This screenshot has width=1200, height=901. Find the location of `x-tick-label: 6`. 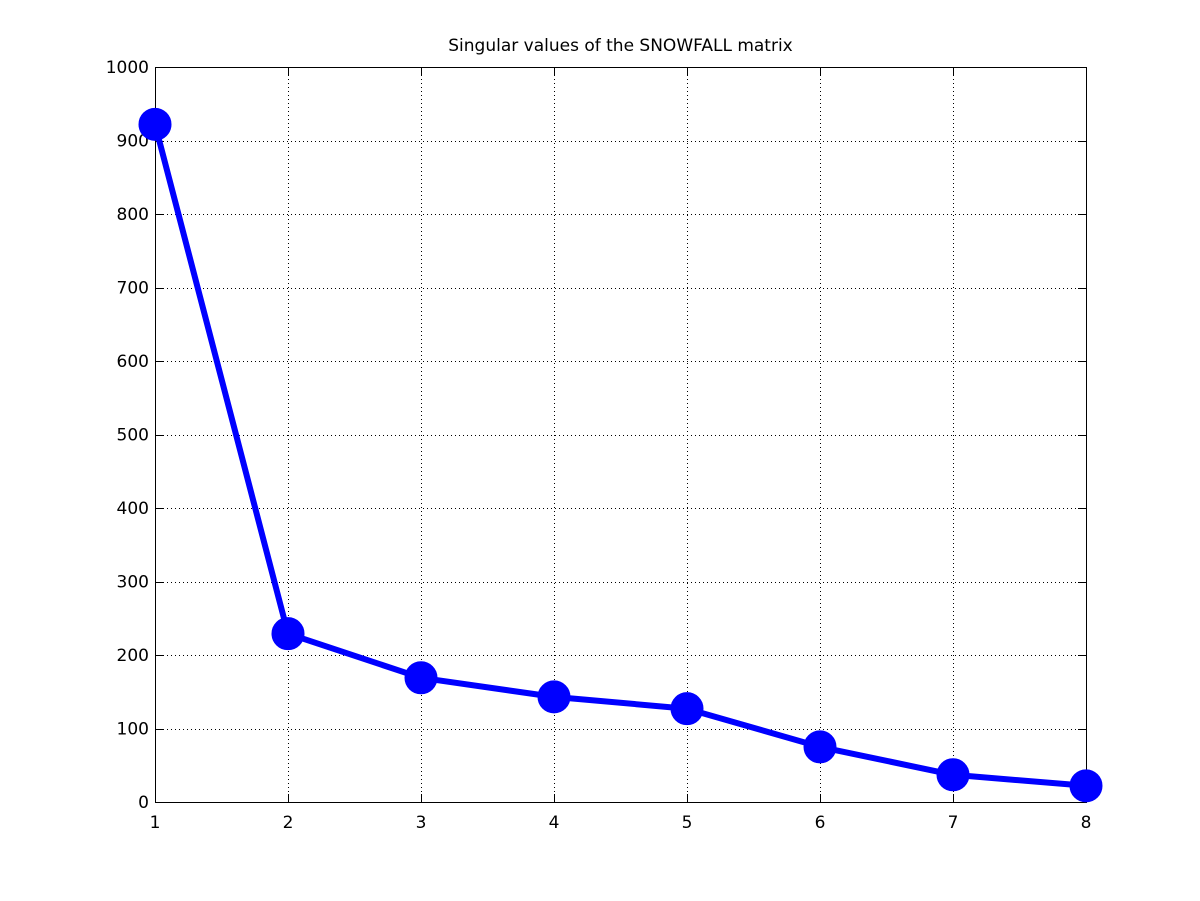

x-tick-label: 6 is located at coordinates (820, 823).